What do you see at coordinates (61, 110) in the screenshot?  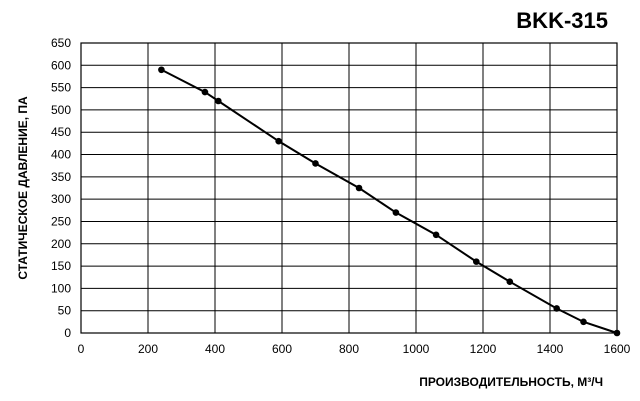 I see `y-tick-label: 500` at bounding box center [61, 110].